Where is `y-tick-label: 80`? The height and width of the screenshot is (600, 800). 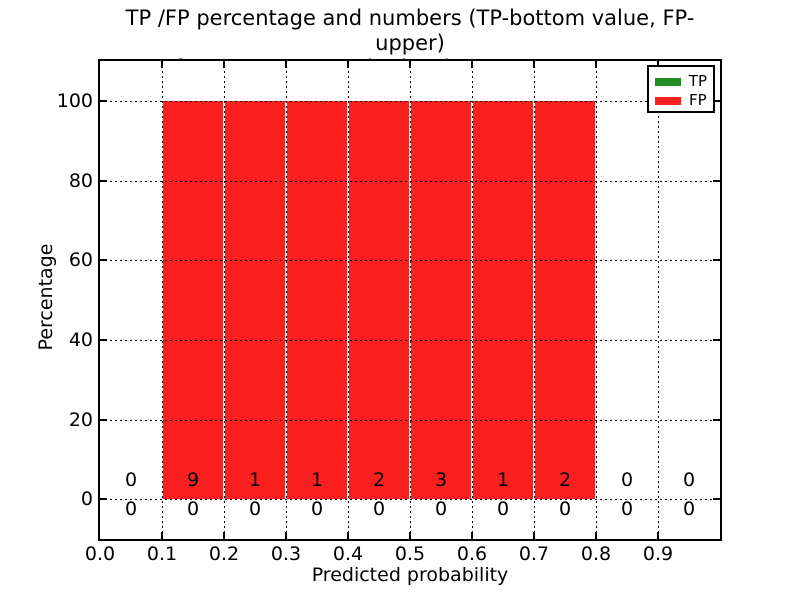
y-tick-label: 80 is located at coordinates (80, 181).